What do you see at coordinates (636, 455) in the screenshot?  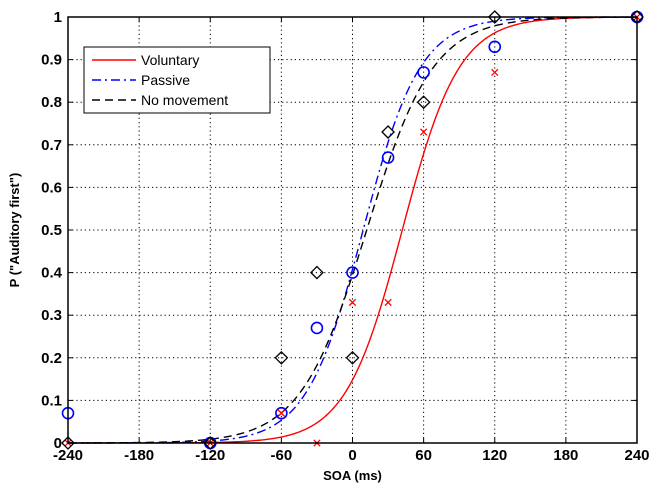 I see `x-tick-label: 240` at bounding box center [636, 455].